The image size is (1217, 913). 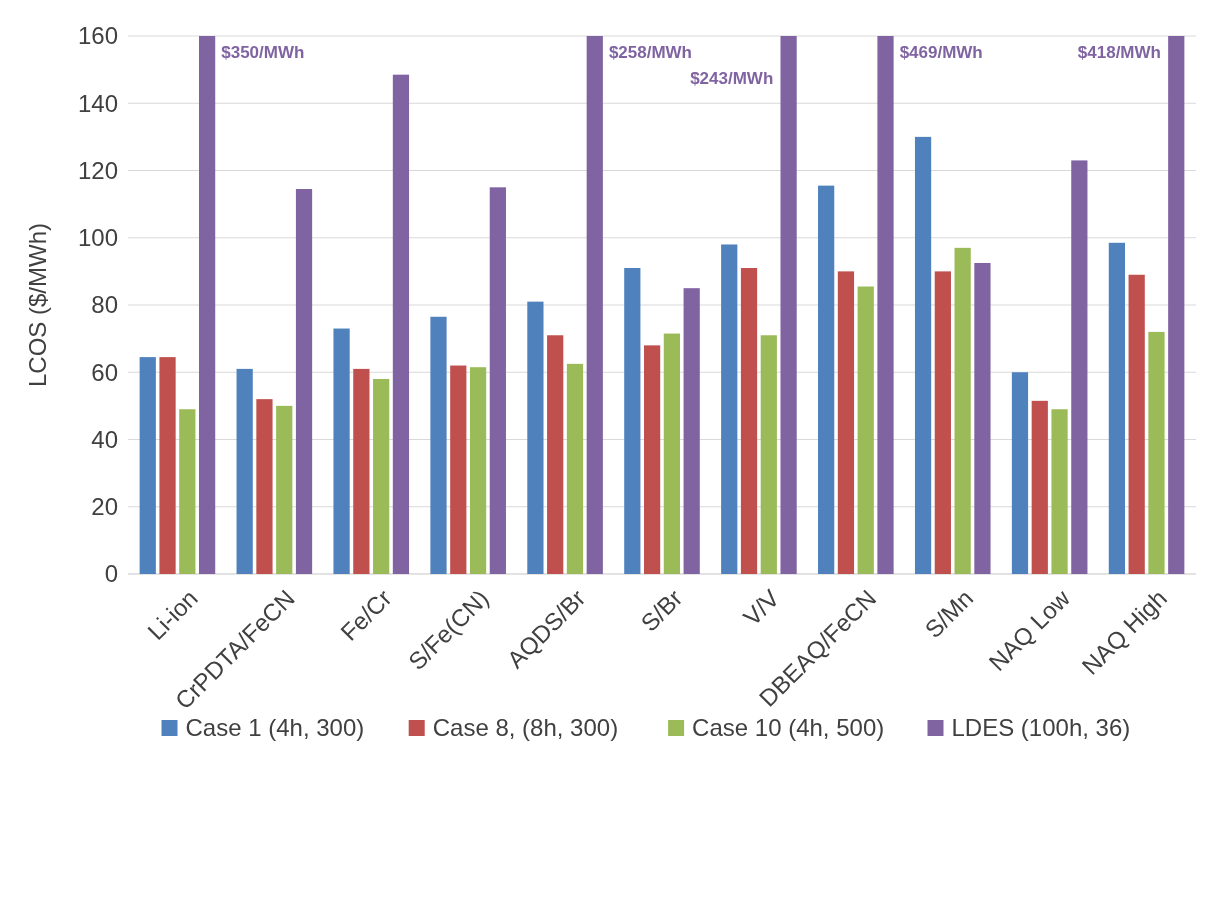 I want to click on legend-label: Case 8, (8h, 300), so click(x=525, y=728).